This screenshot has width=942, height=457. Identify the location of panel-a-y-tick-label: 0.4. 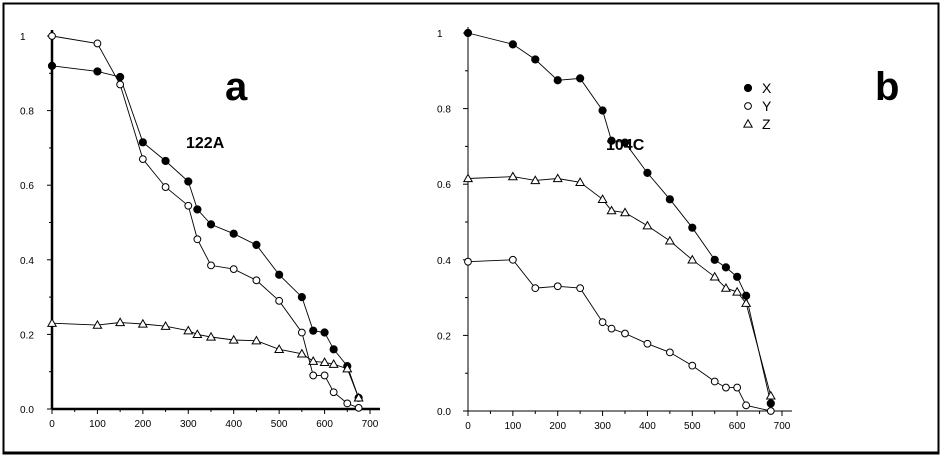
(27, 261).